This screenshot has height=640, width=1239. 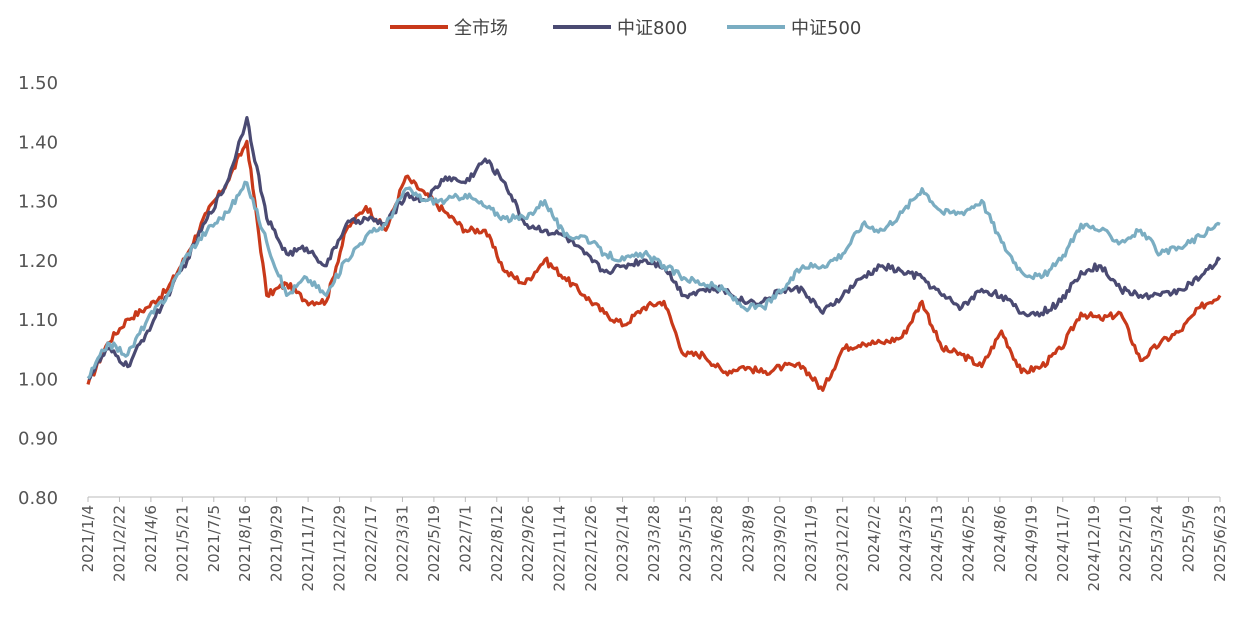 What do you see at coordinates (465, 538) in the screenshot?
I see `x-tick-label: 2022/7/1` at bounding box center [465, 538].